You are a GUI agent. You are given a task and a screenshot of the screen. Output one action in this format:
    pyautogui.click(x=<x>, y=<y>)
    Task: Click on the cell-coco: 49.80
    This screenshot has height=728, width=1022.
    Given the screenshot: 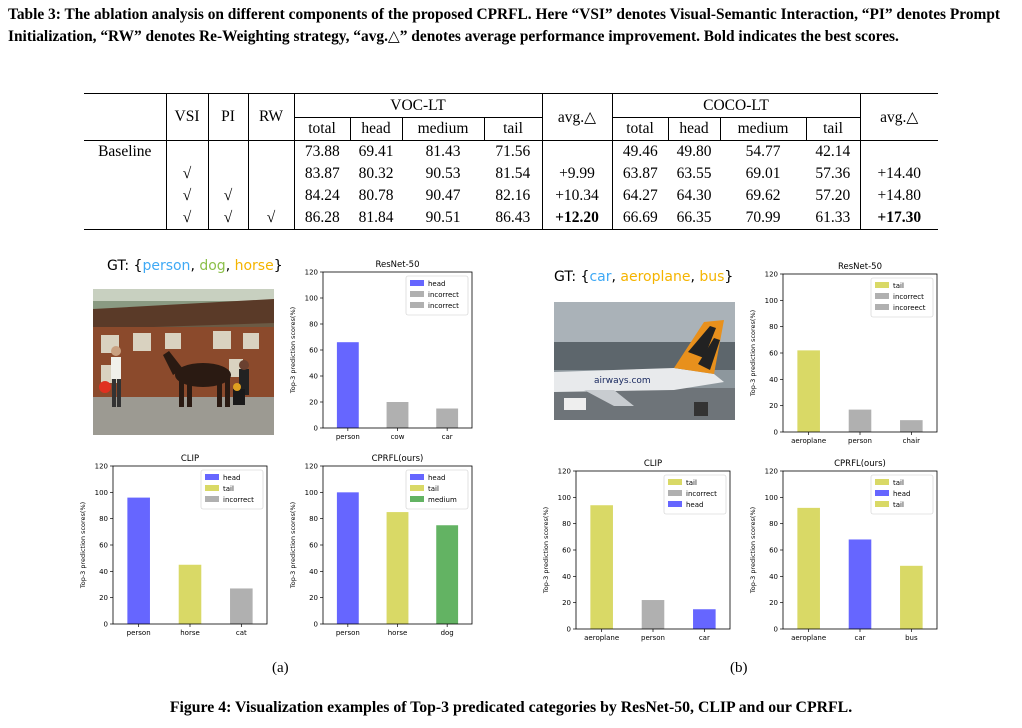 What is the action you would take?
    pyautogui.click(x=694, y=151)
    